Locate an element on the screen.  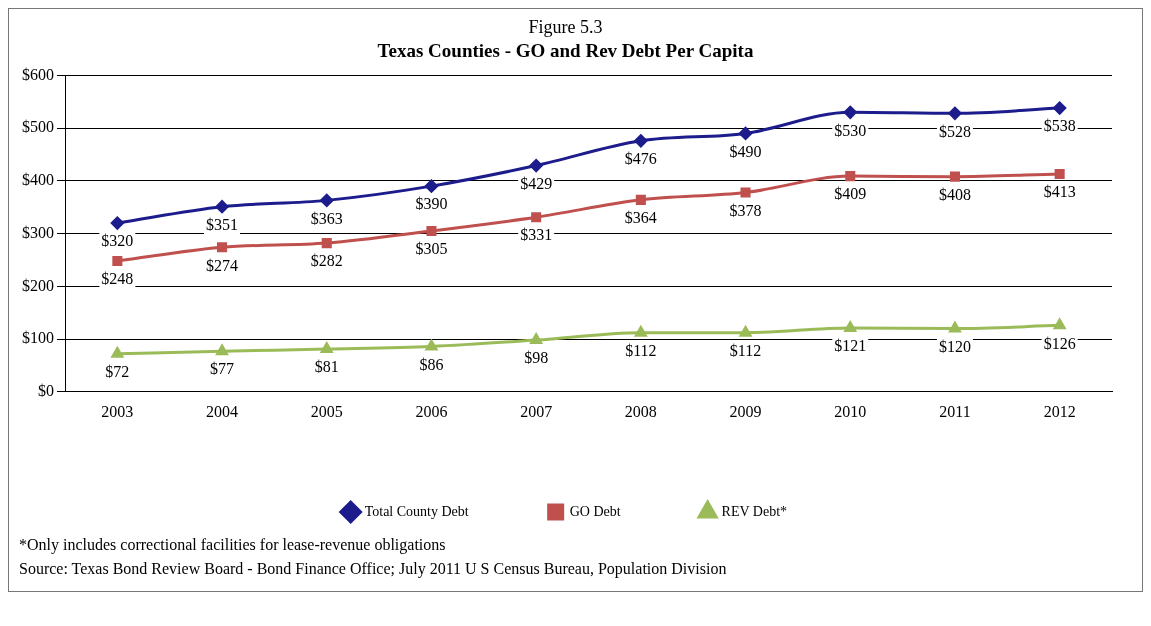
chart-subtitle: Texas Counties - GO and Rev Debt Per Capita is located at coordinates (565, 50).